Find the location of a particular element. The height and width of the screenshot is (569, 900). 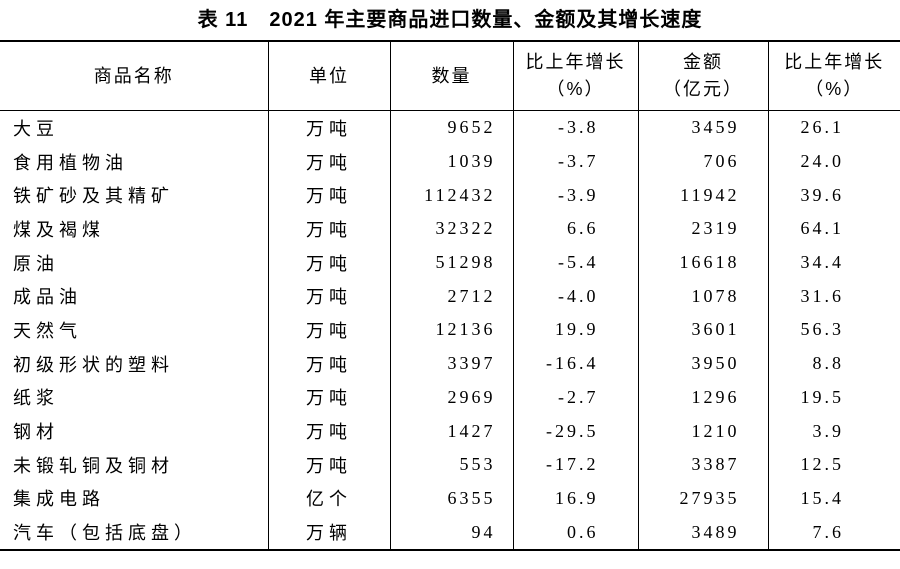

cell-quantity-growth: -3.7 is located at coordinates (576, 161).